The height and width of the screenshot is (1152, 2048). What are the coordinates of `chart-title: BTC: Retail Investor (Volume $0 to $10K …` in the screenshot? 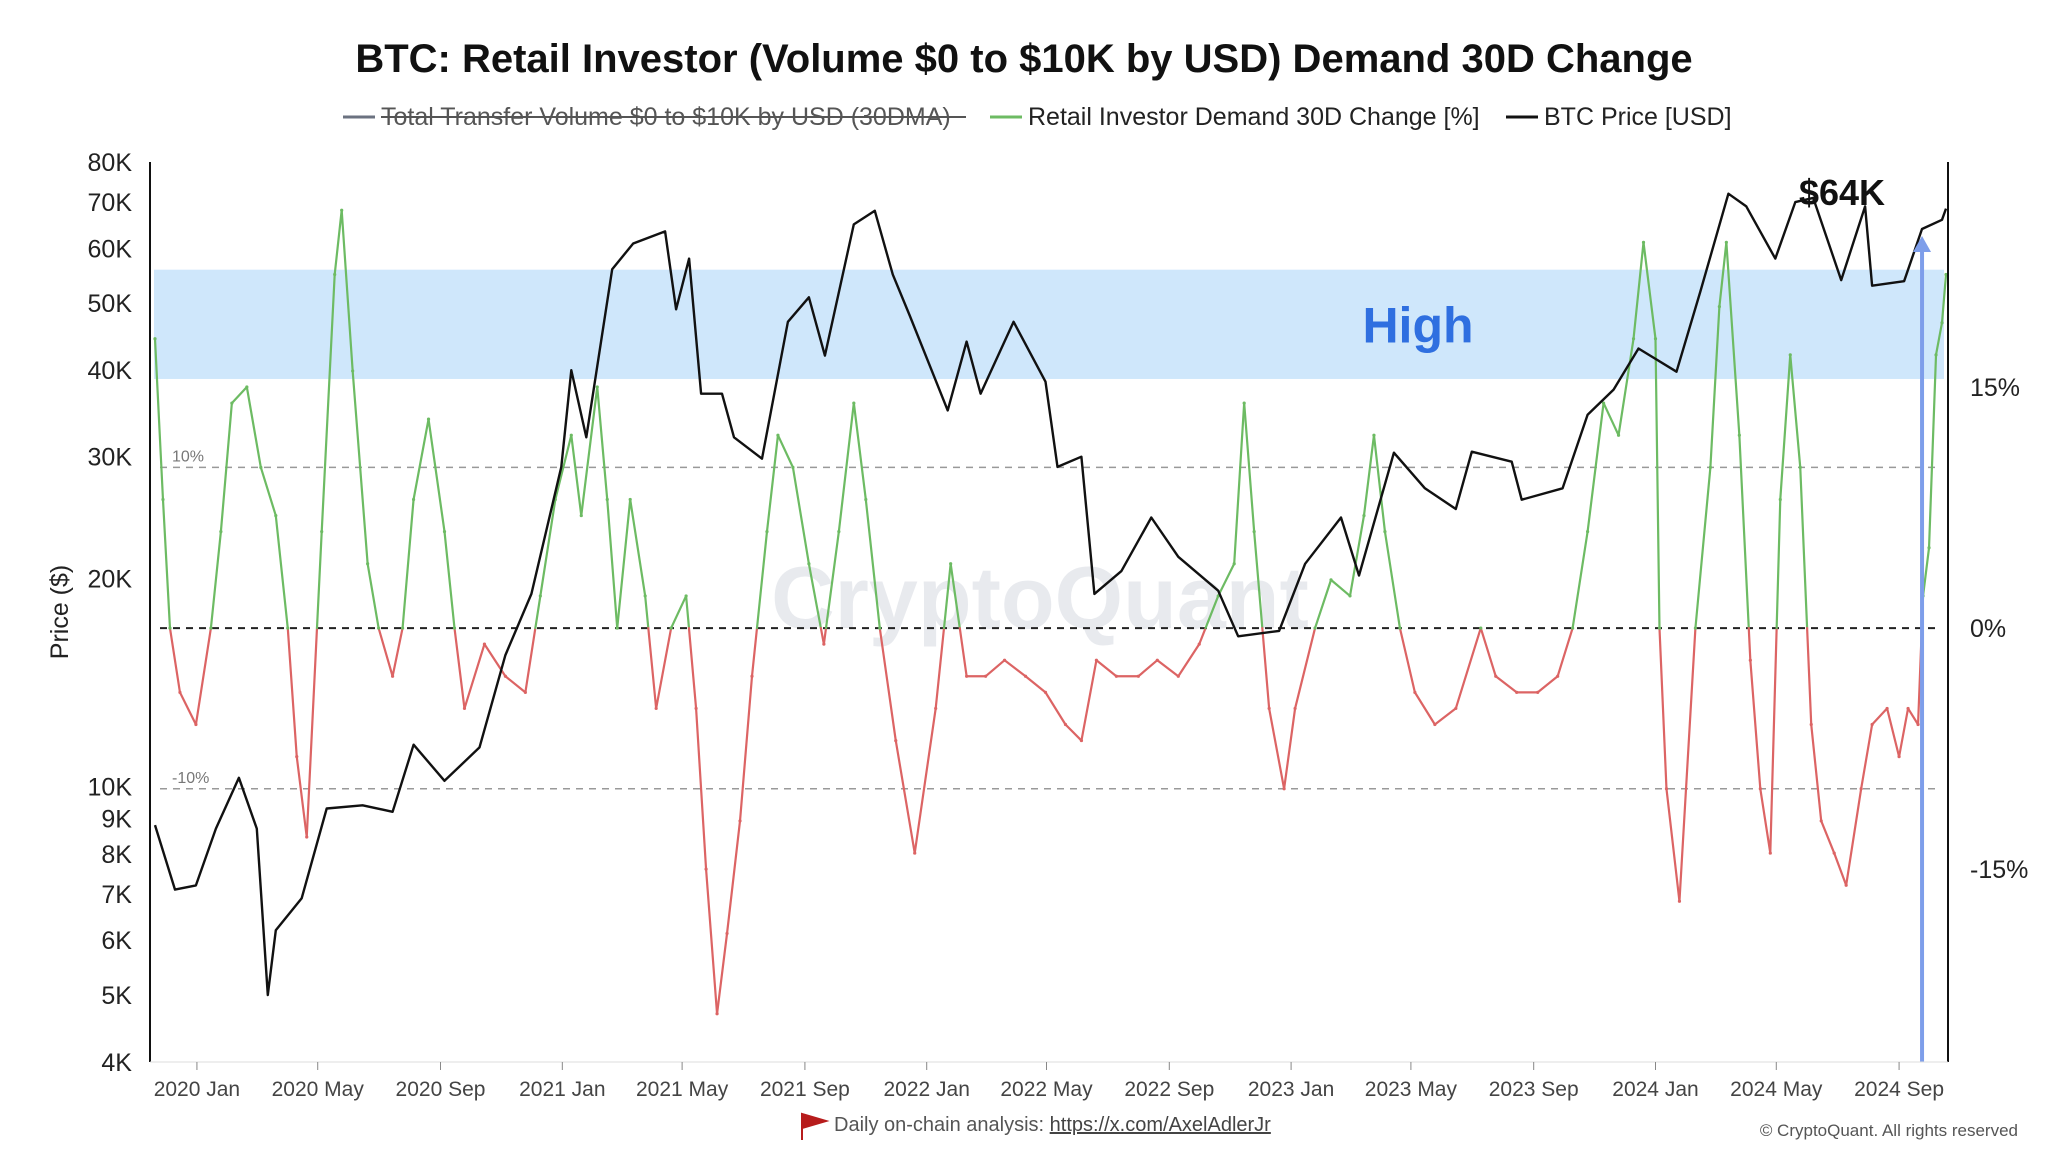 It's located at (1023, 59).